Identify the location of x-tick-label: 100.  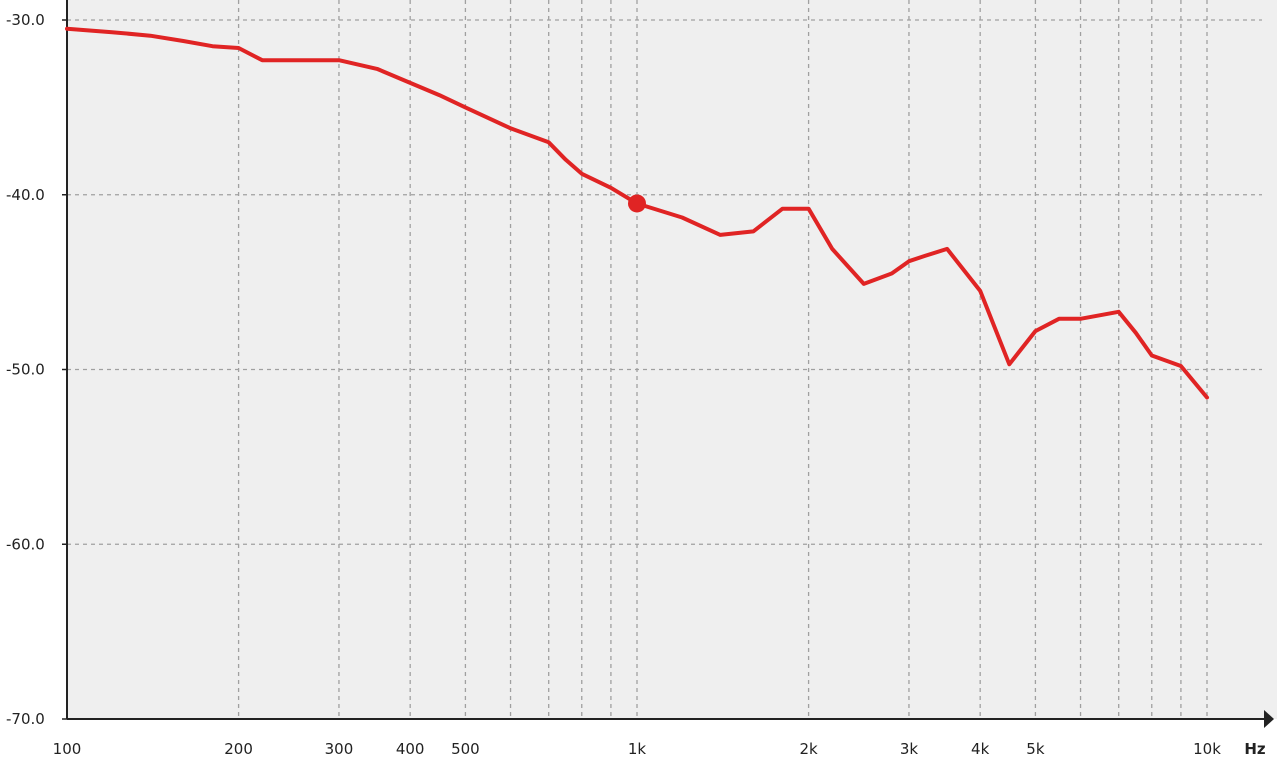
(67, 749).